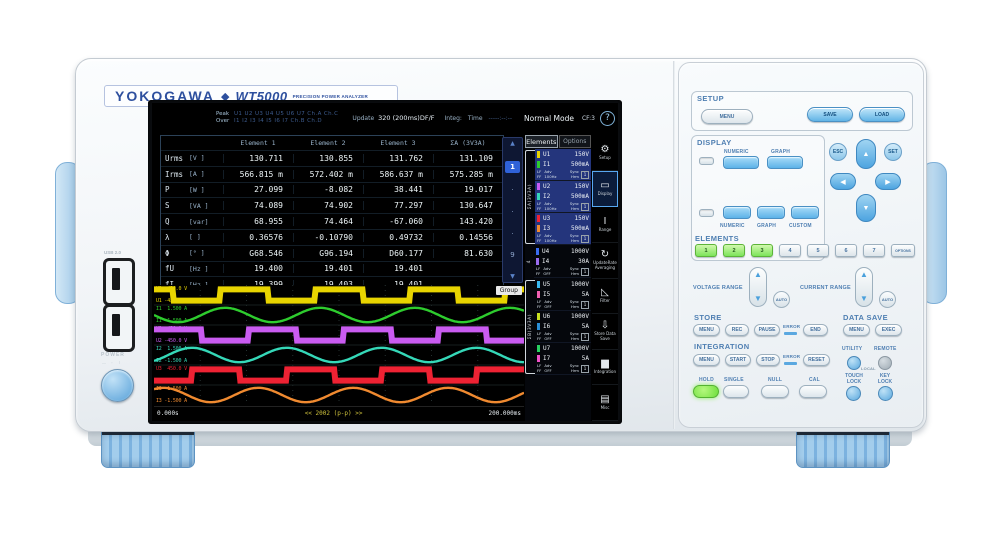  I want to click on element-4-button: 4, so click(790, 250).